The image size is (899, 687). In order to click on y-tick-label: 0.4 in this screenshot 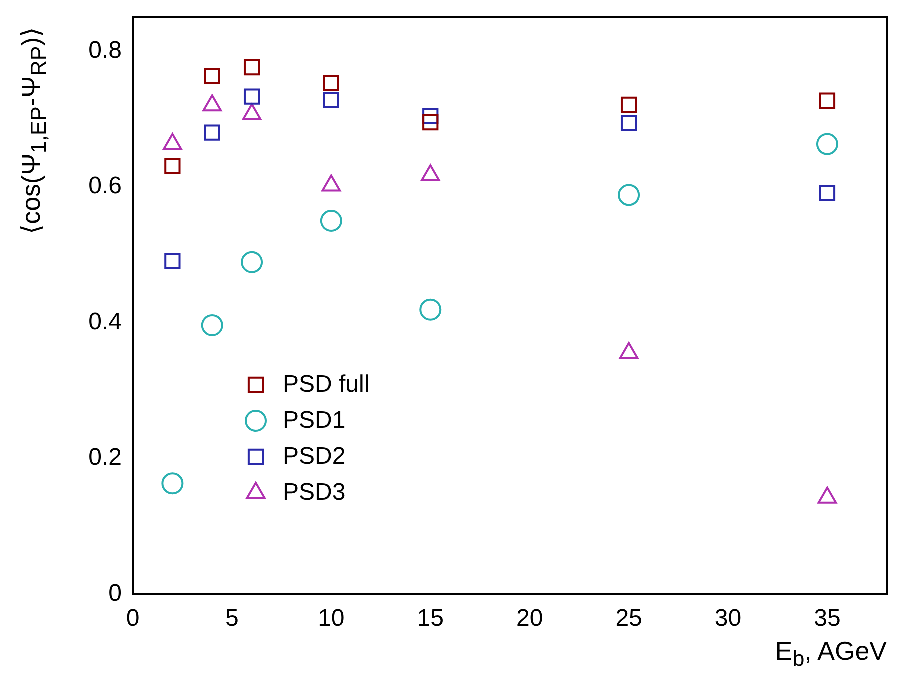, I will do `click(105, 322)`.